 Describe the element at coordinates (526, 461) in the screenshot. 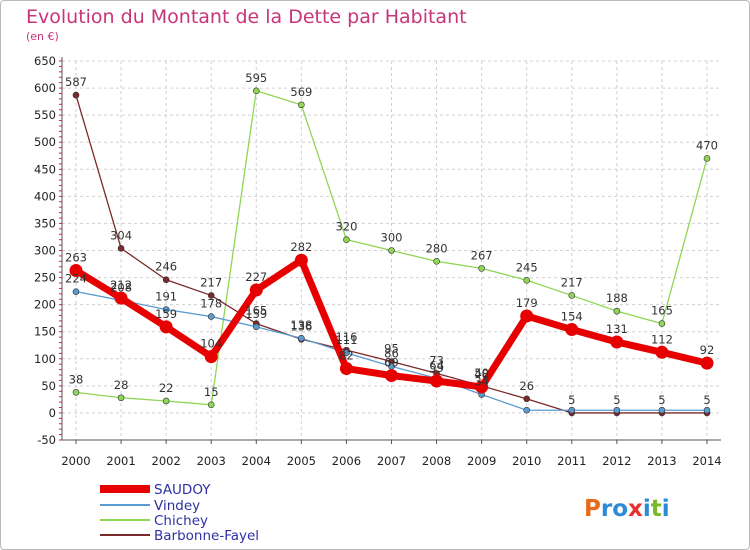

I see `x-tick-label: 2010` at that location.